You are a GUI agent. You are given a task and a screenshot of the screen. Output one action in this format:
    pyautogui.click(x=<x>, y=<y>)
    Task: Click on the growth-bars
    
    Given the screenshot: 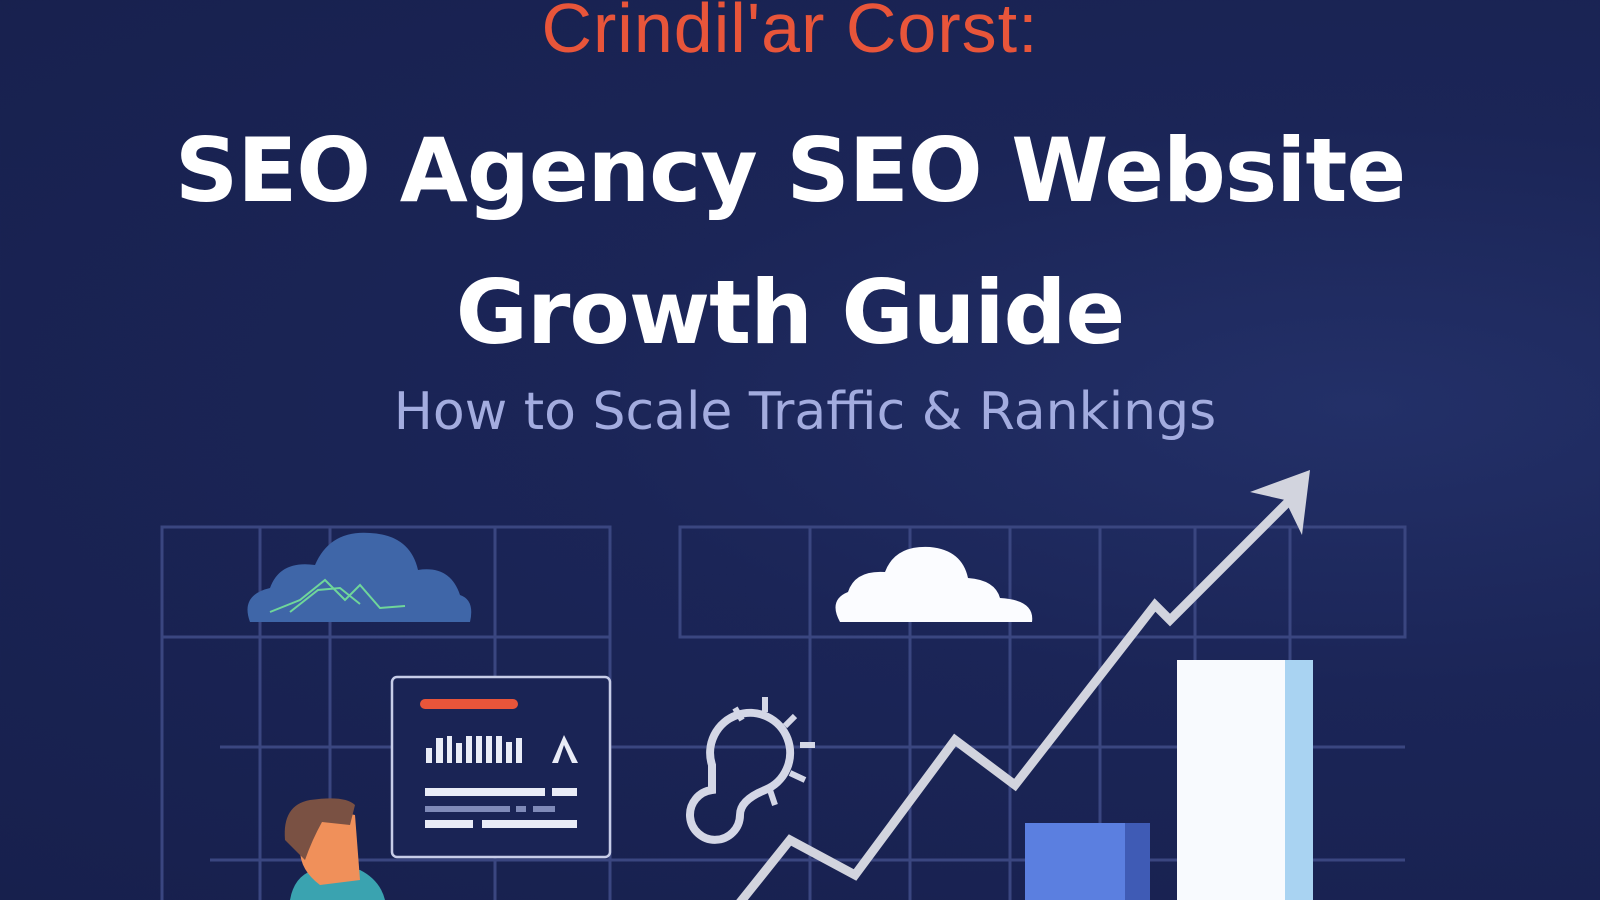 What is the action you would take?
    pyautogui.click(x=1169, y=780)
    